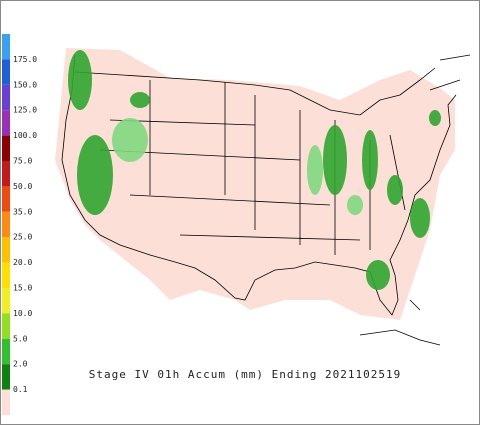 Image resolution: width=480 pixels, height=425 pixels. I want to click on legend-swatch-base, so click(6, 402).